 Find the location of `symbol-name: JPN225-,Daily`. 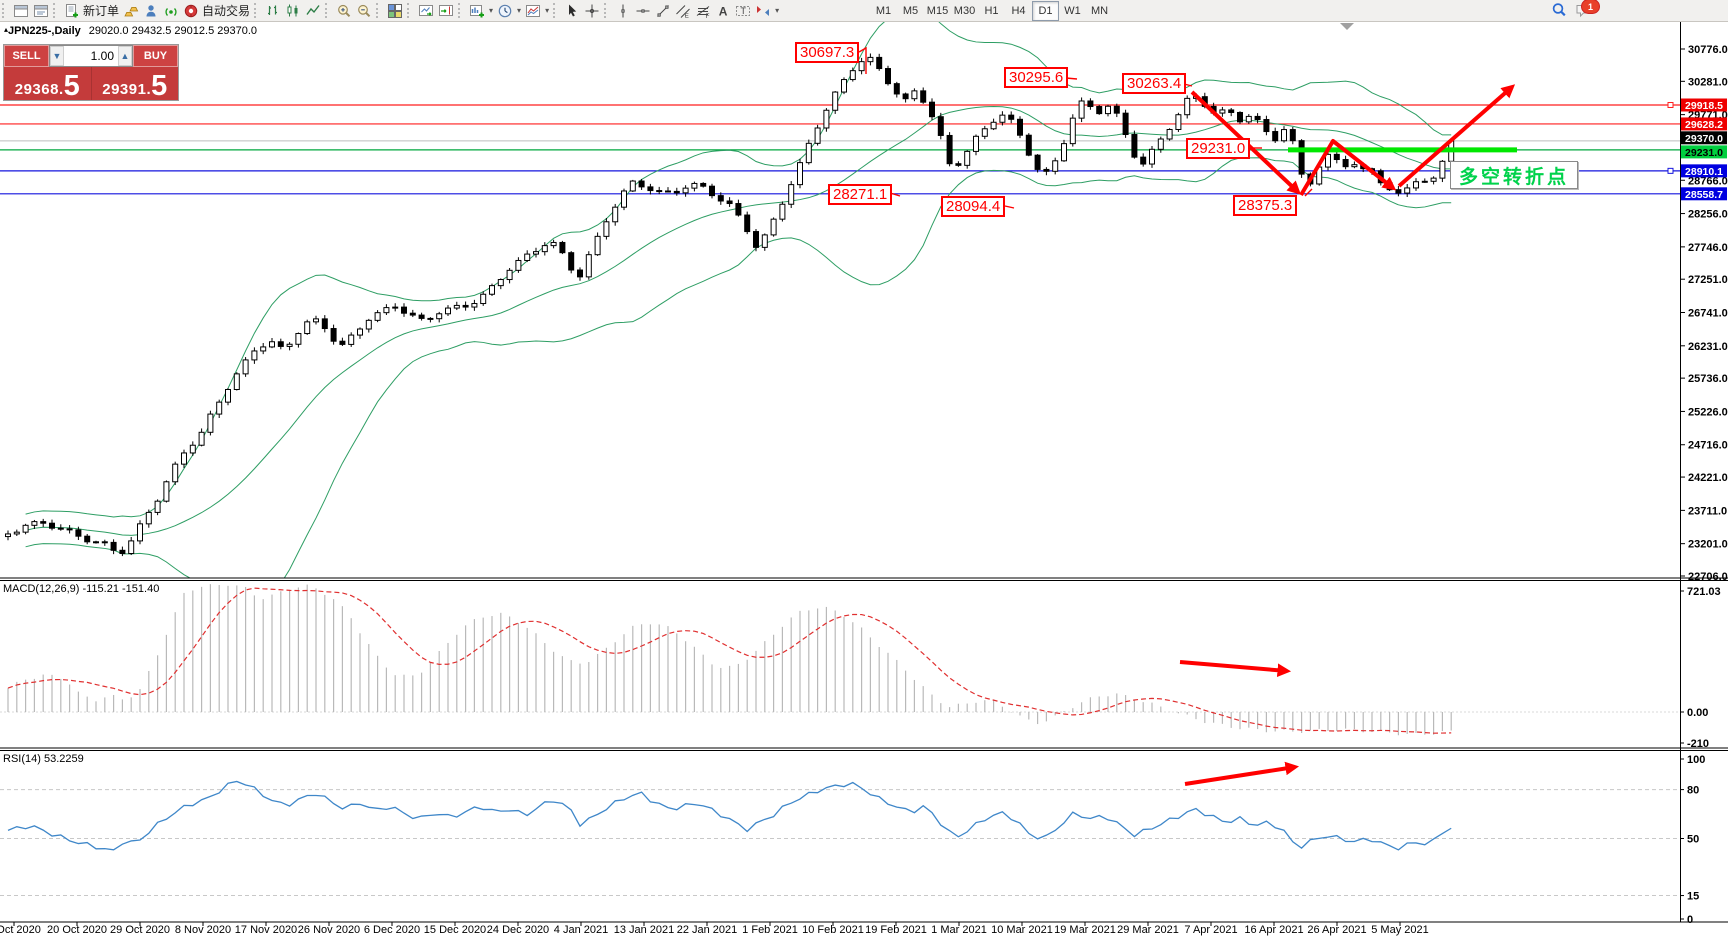

symbol-name: JPN225-,Daily is located at coordinates (44, 31).